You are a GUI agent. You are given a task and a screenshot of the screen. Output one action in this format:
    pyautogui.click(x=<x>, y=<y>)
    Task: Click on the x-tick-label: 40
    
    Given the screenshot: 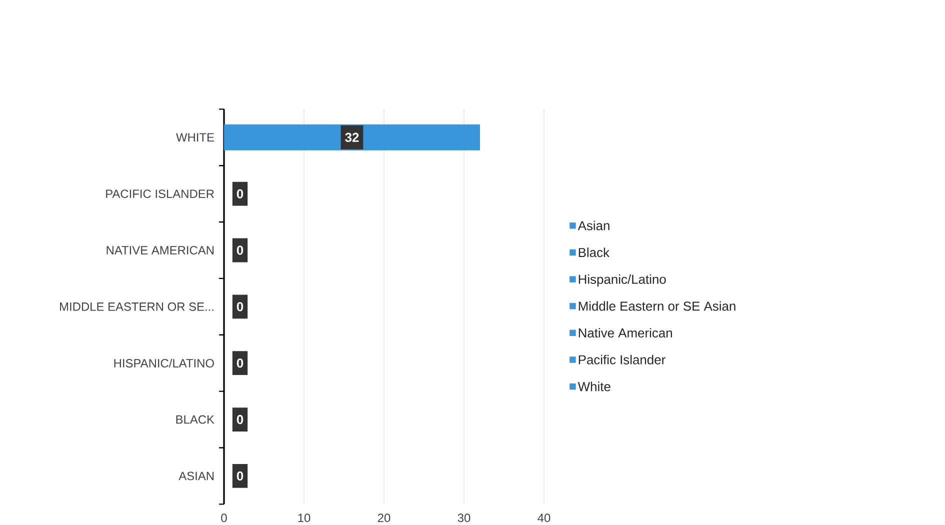 What is the action you would take?
    pyautogui.click(x=544, y=517)
    